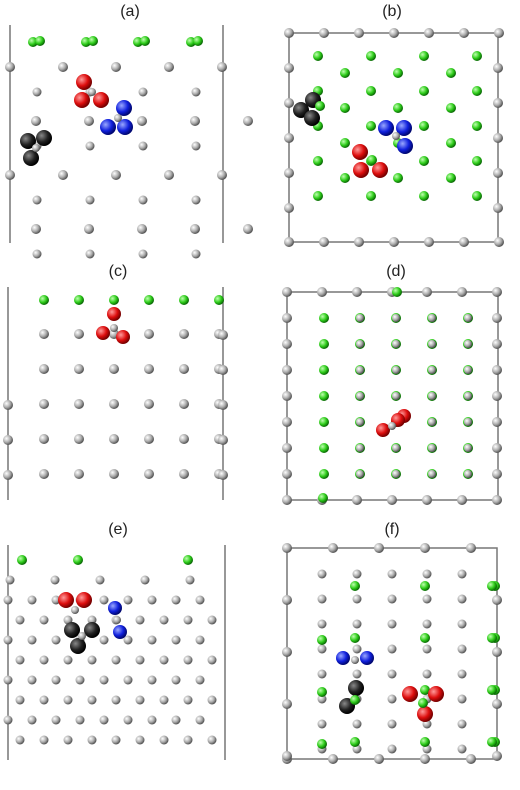 This screenshot has height=790, width=520. What do you see at coordinates (392, 11) in the screenshot?
I see `panel-label: (b)` at bounding box center [392, 11].